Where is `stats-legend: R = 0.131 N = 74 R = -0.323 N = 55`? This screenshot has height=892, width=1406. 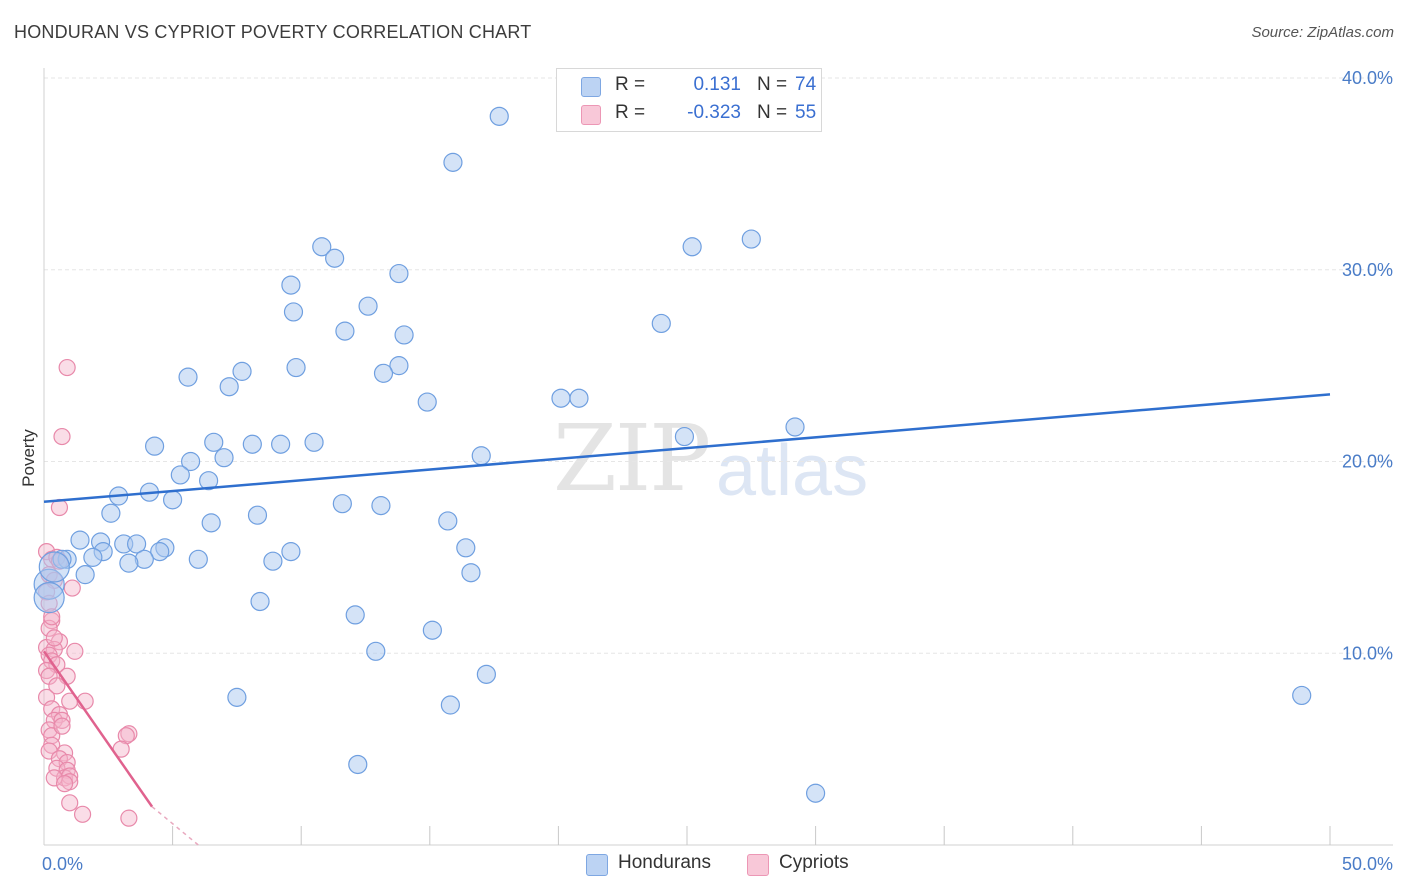
stats-legend: R = 0.131 N = 74 R = -0.323 N = 55 is located at coordinates (689, 100).